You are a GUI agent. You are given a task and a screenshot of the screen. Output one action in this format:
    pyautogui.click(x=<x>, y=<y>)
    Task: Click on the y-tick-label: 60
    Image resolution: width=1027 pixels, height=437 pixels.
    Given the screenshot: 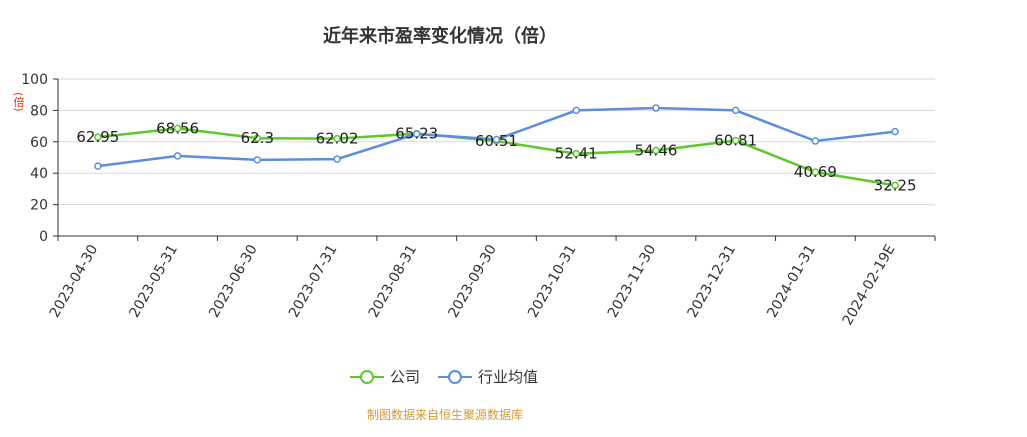 What is the action you would take?
    pyautogui.click(x=39, y=143)
    